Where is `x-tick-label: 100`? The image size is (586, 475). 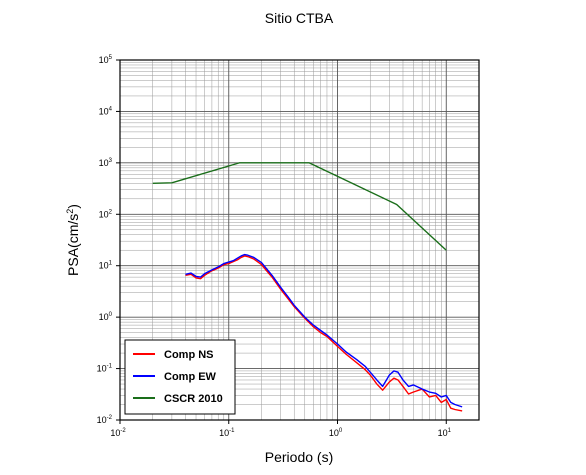 x-tick-label: 100 is located at coordinates (336, 433).